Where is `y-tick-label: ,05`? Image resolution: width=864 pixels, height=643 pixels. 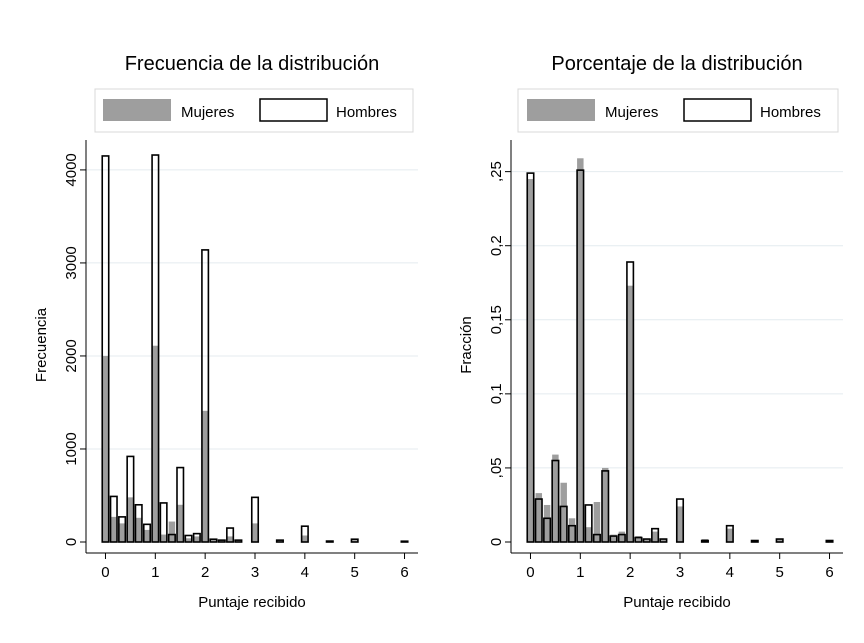
y-tick-label: ,05 is located at coordinates (496, 467).